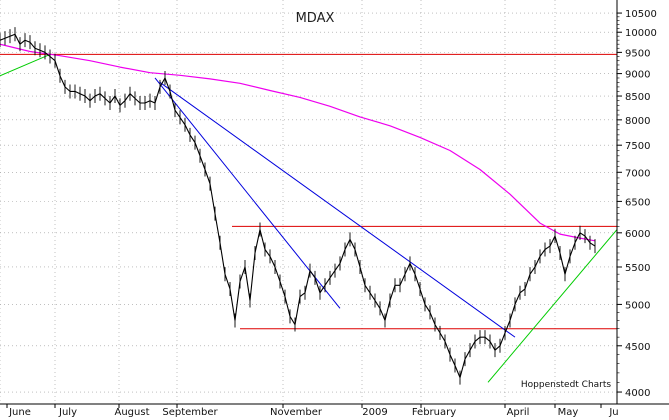 The image size is (669, 420). I want to click on x-tick-label-0: June, so click(19, 412).